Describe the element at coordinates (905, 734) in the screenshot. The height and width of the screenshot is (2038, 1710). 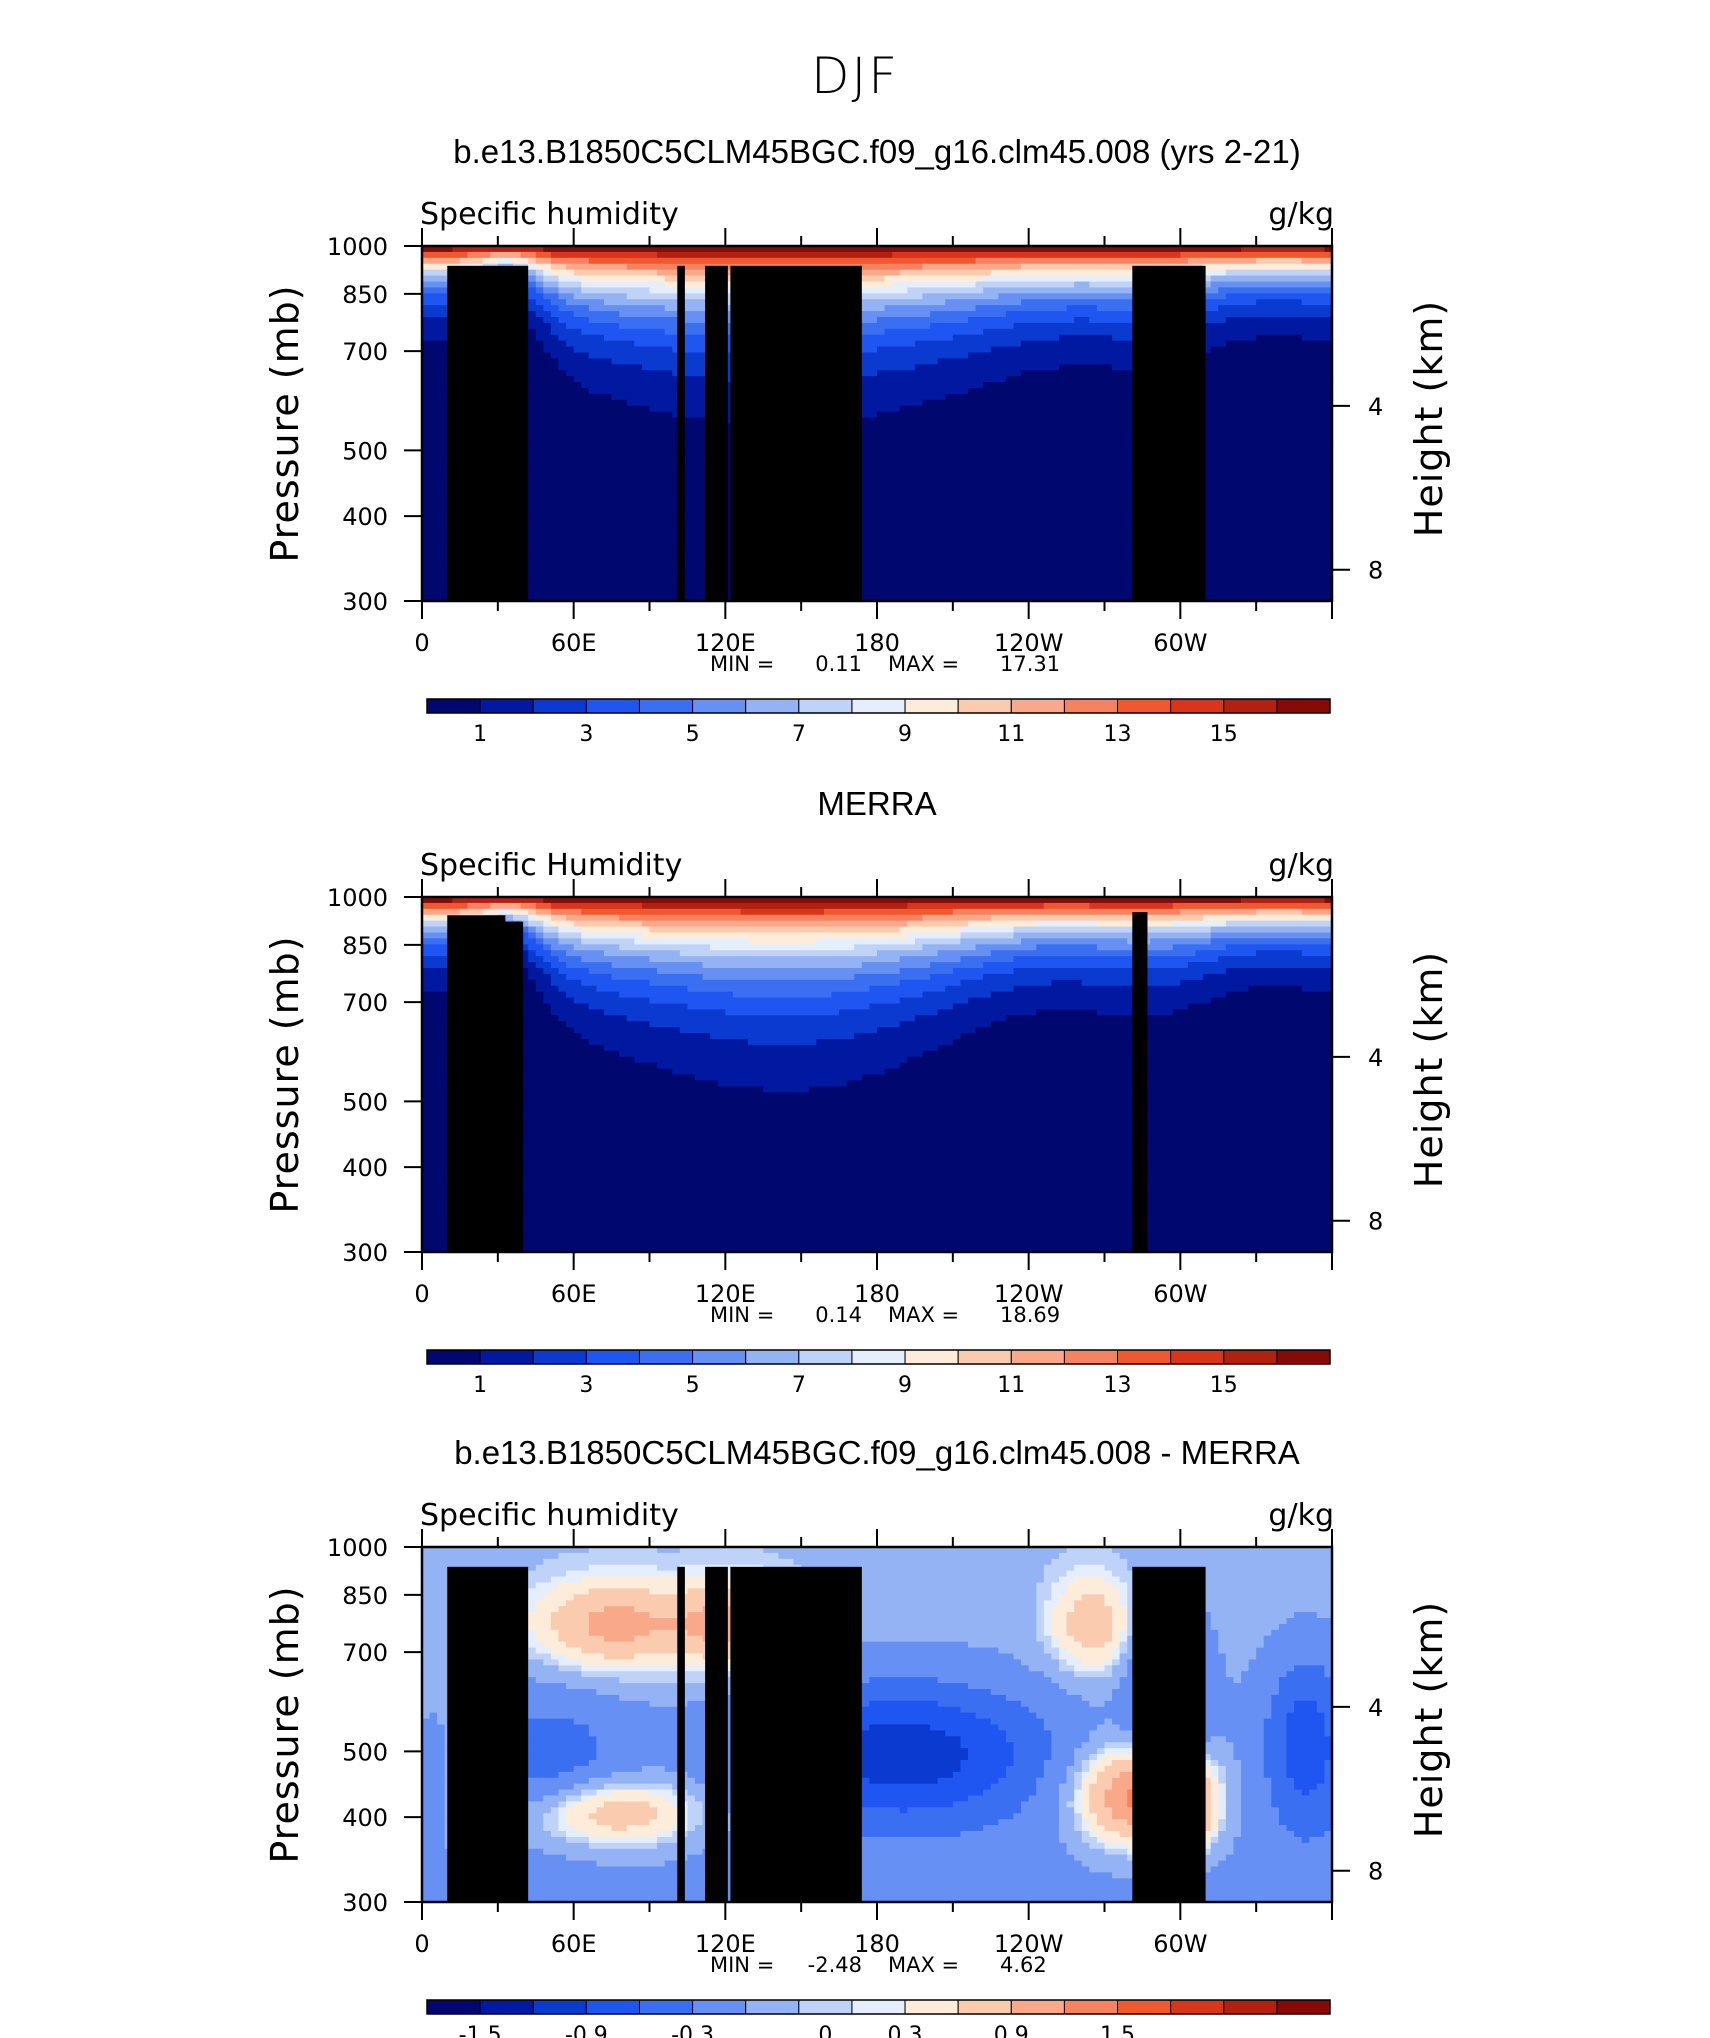
I see `colorbar-label: 9` at that location.